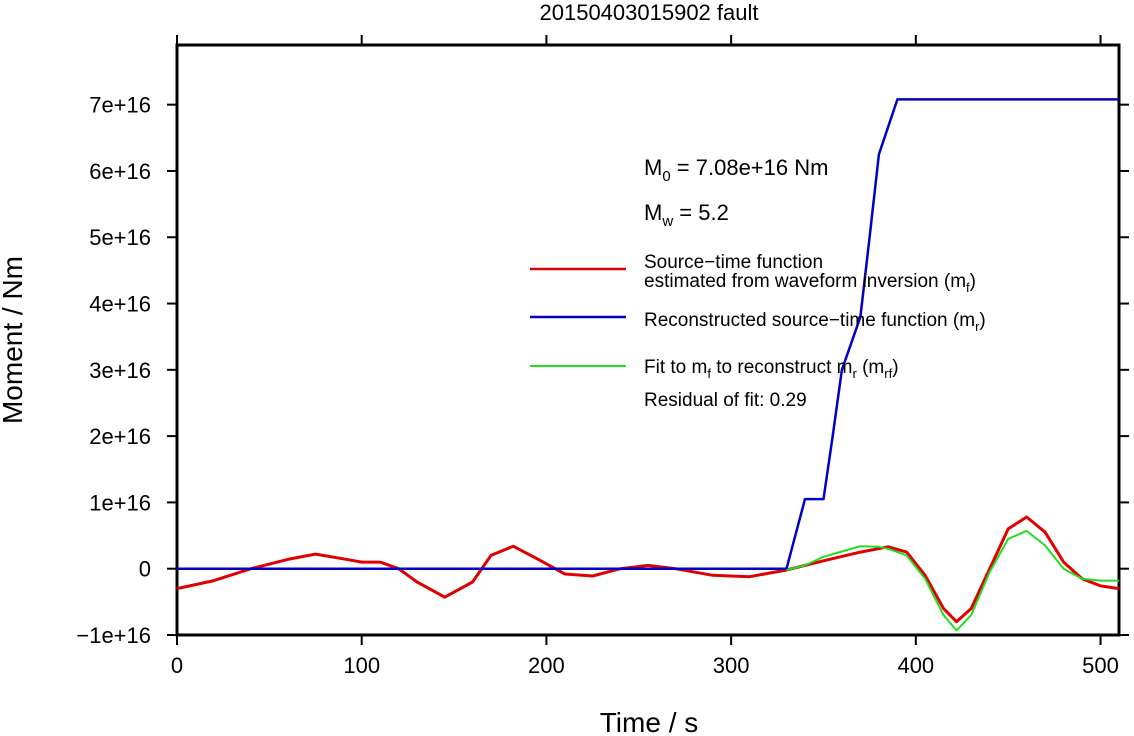 This screenshot has width=1134, height=736. Describe the element at coordinates (725, 400) in the screenshot. I see `residual-label: Residual of fit: 0.29` at that location.